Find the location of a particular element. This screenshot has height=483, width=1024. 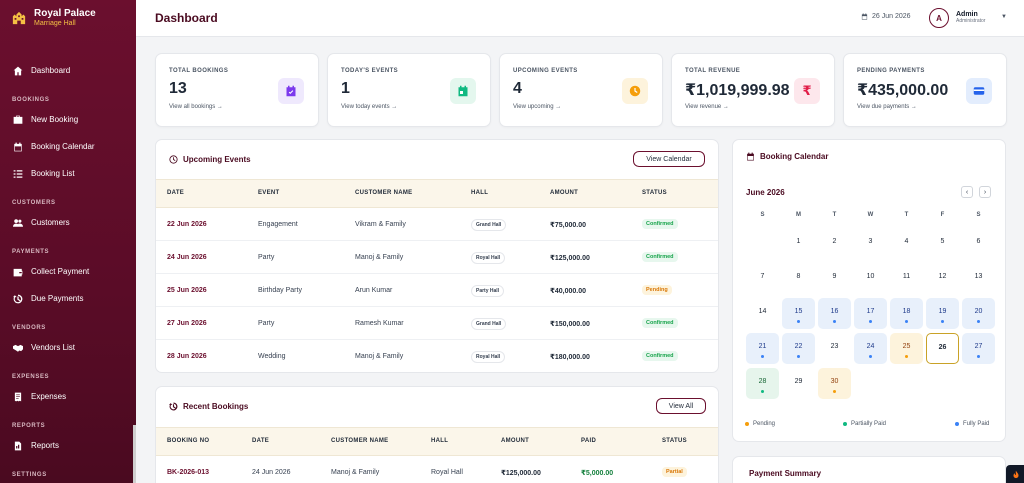

calendar-day-number: 11 is located at coordinates (906, 276).